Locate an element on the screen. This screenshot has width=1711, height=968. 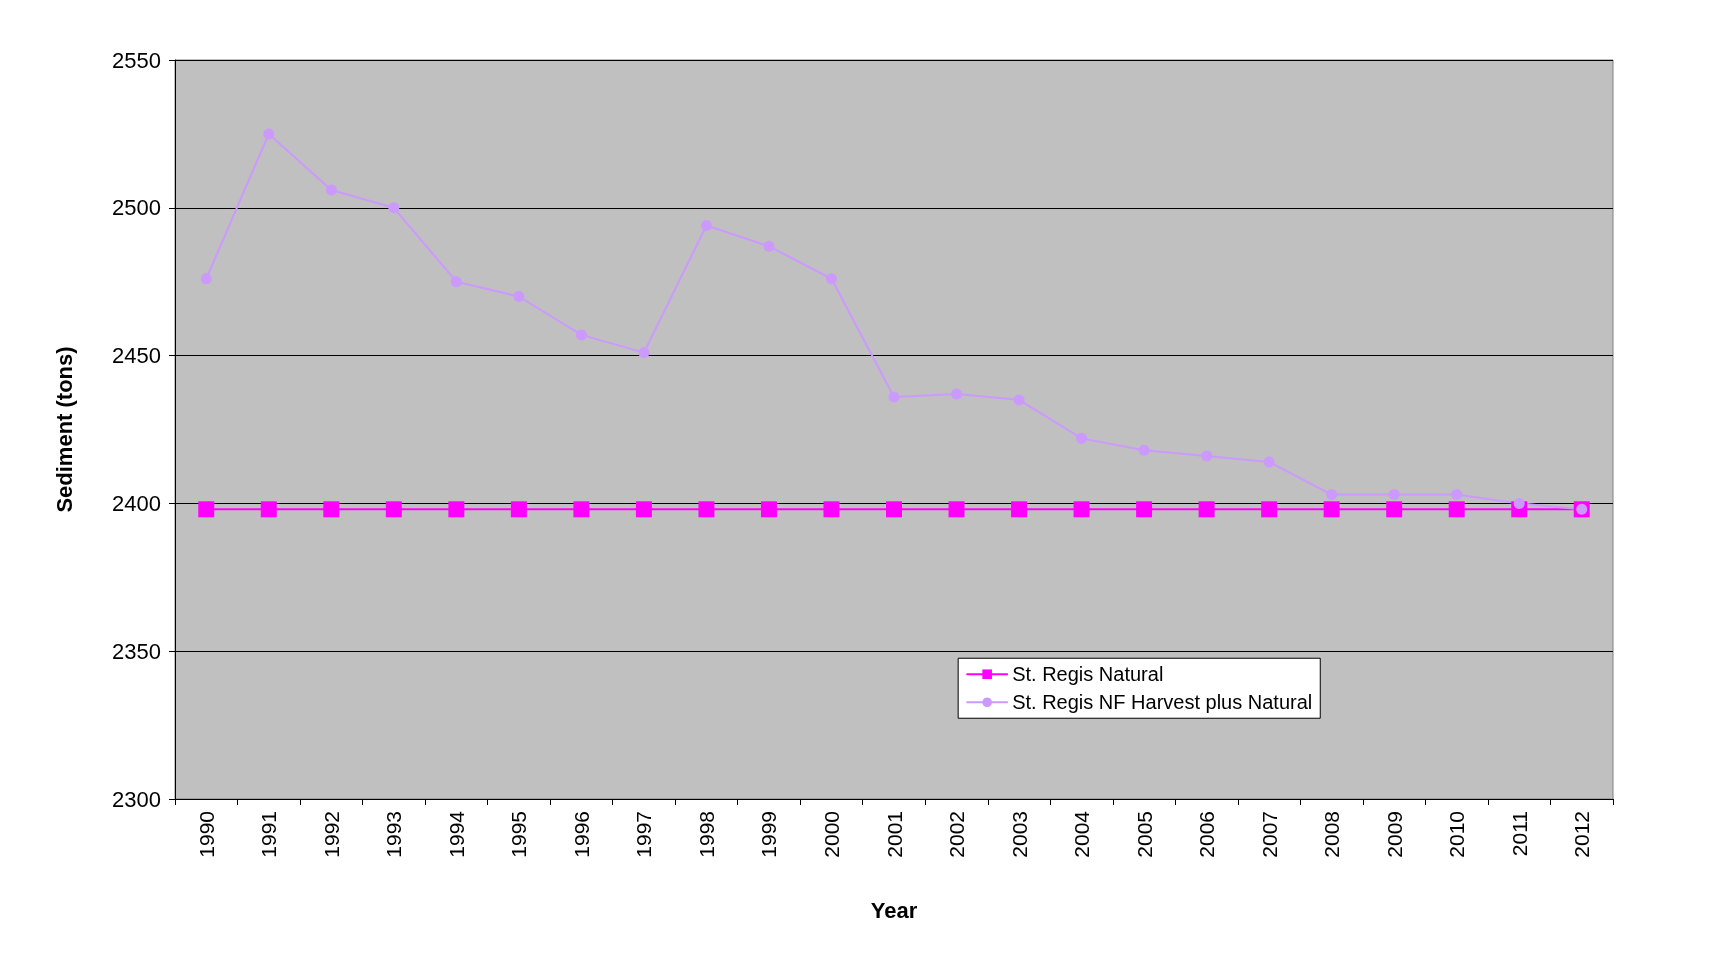
y-axis-title: Sediment (tons) is located at coordinates (64, 429).